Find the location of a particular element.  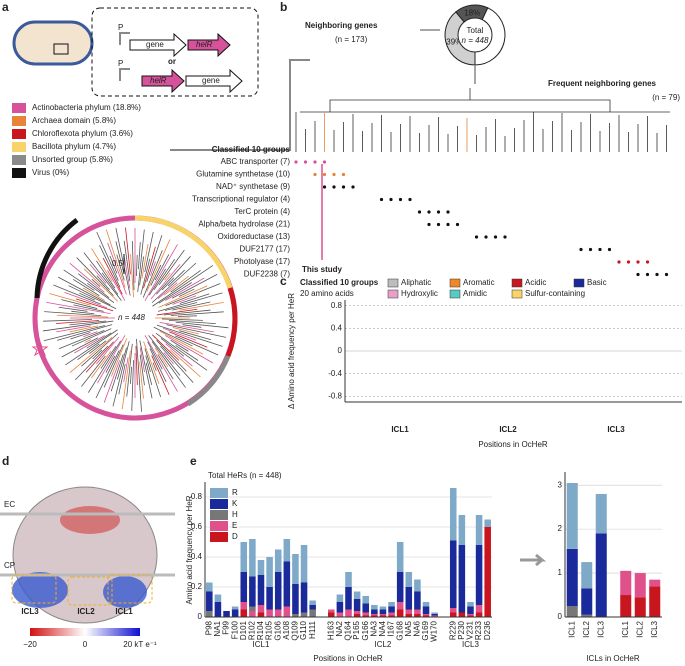

x-tick-label: R229 is located at coordinates (452, 630).